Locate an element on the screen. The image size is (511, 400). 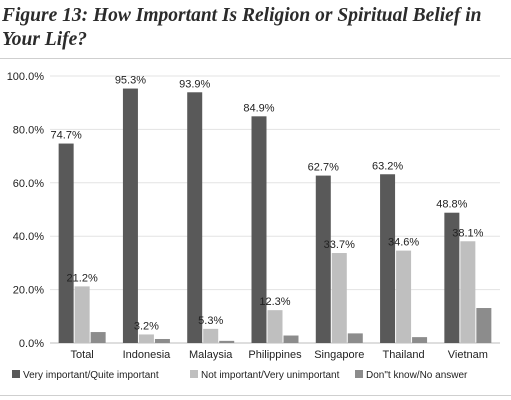
y-tick-label: 100.0% is located at coordinates (26, 77).